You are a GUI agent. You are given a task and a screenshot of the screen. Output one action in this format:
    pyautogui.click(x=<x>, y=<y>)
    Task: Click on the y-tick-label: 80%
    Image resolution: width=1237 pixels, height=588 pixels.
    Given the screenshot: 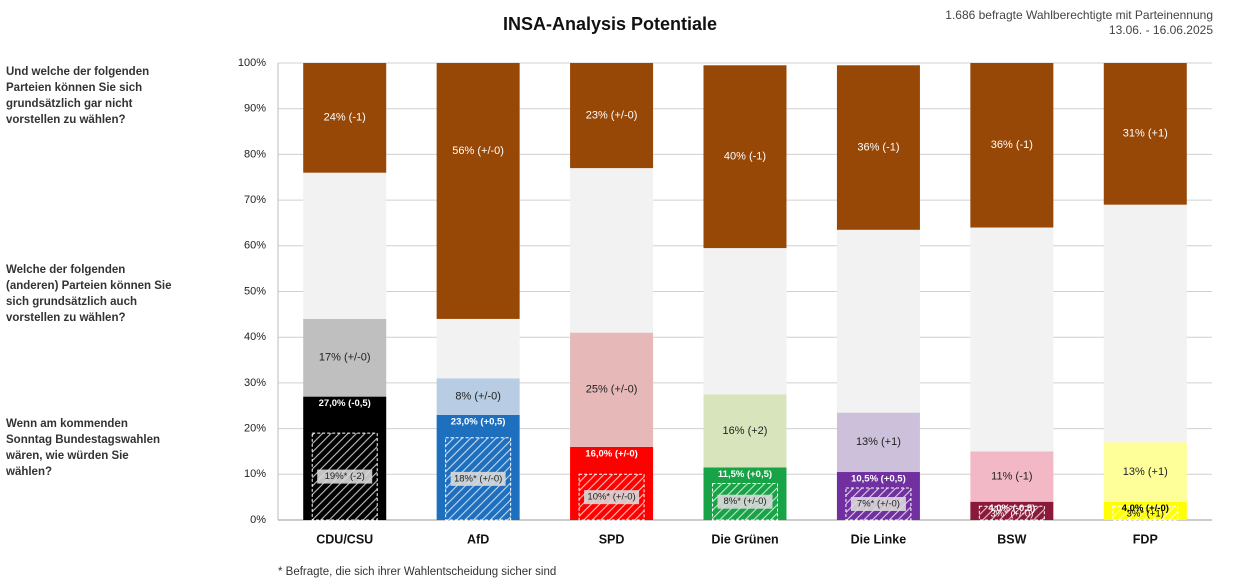 What is the action you would take?
    pyautogui.click(x=255, y=154)
    